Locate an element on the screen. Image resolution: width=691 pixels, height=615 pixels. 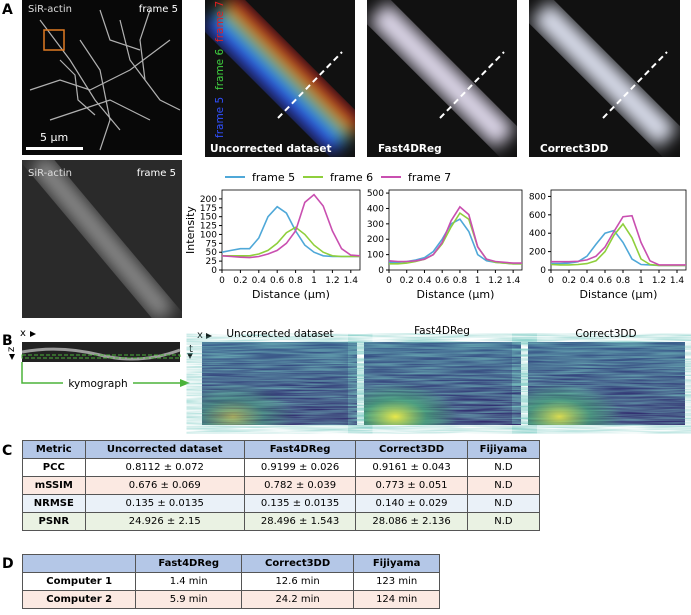
overview-image: SiR-actin frame 5 5 µm is located at coordinates (102, 77).